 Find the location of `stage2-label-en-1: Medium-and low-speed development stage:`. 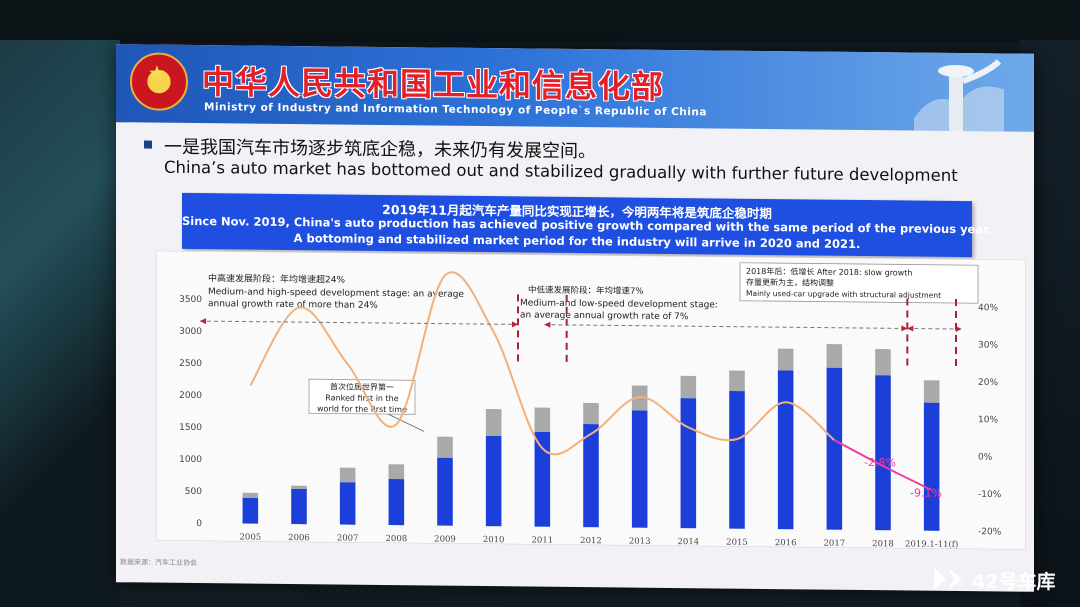

stage2-label-en-1: Medium-and low-speed development stage: is located at coordinates (619, 304).